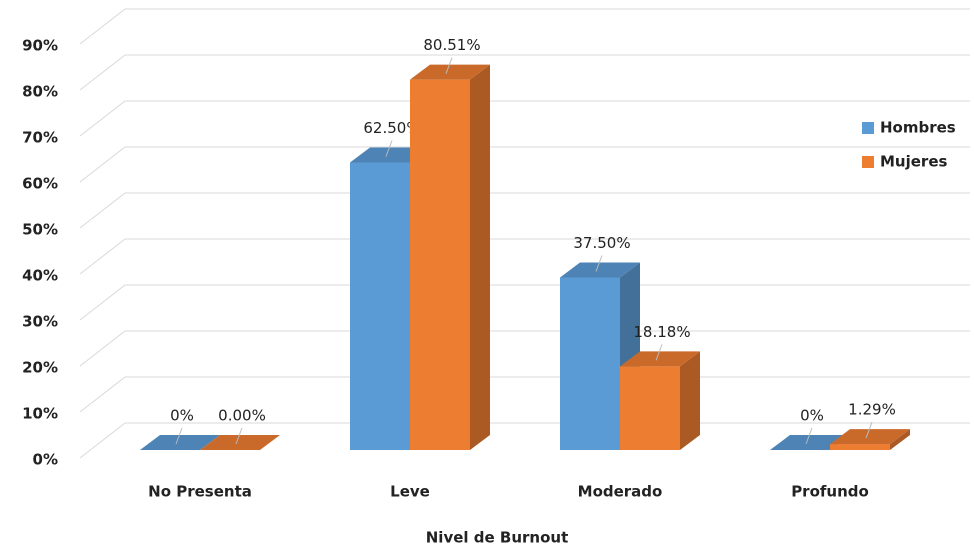 The width and height of the screenshot is (974, 550). What do you see at coordinates (620, 492) in the screenshot?
I see `x-tick-label: Moderado` at bounding box center [620, 492].